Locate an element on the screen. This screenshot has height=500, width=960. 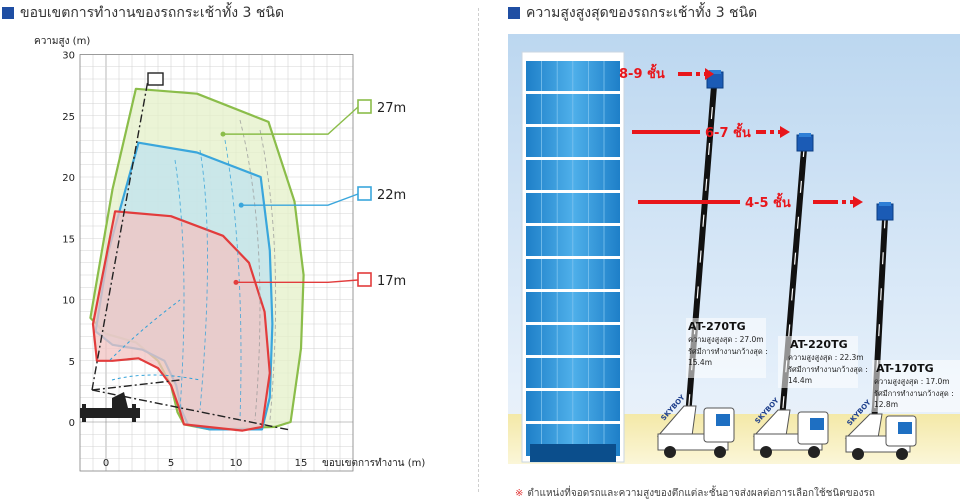
spec-3-model: AT-170TG is located at coordinates (905, 368).